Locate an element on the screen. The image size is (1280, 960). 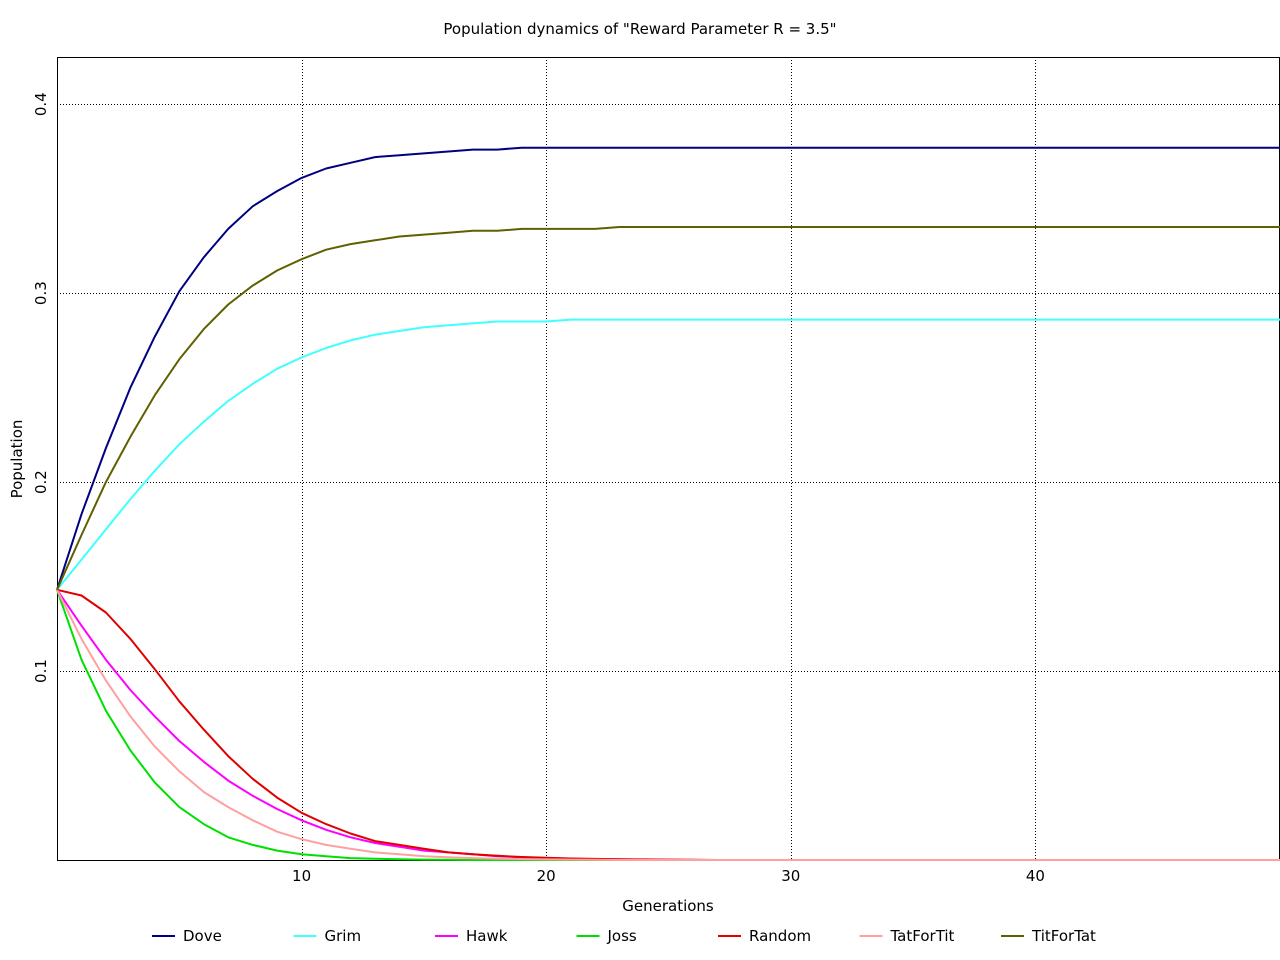
y-tick-label: 0.3 is located at coordinates (41, 293).